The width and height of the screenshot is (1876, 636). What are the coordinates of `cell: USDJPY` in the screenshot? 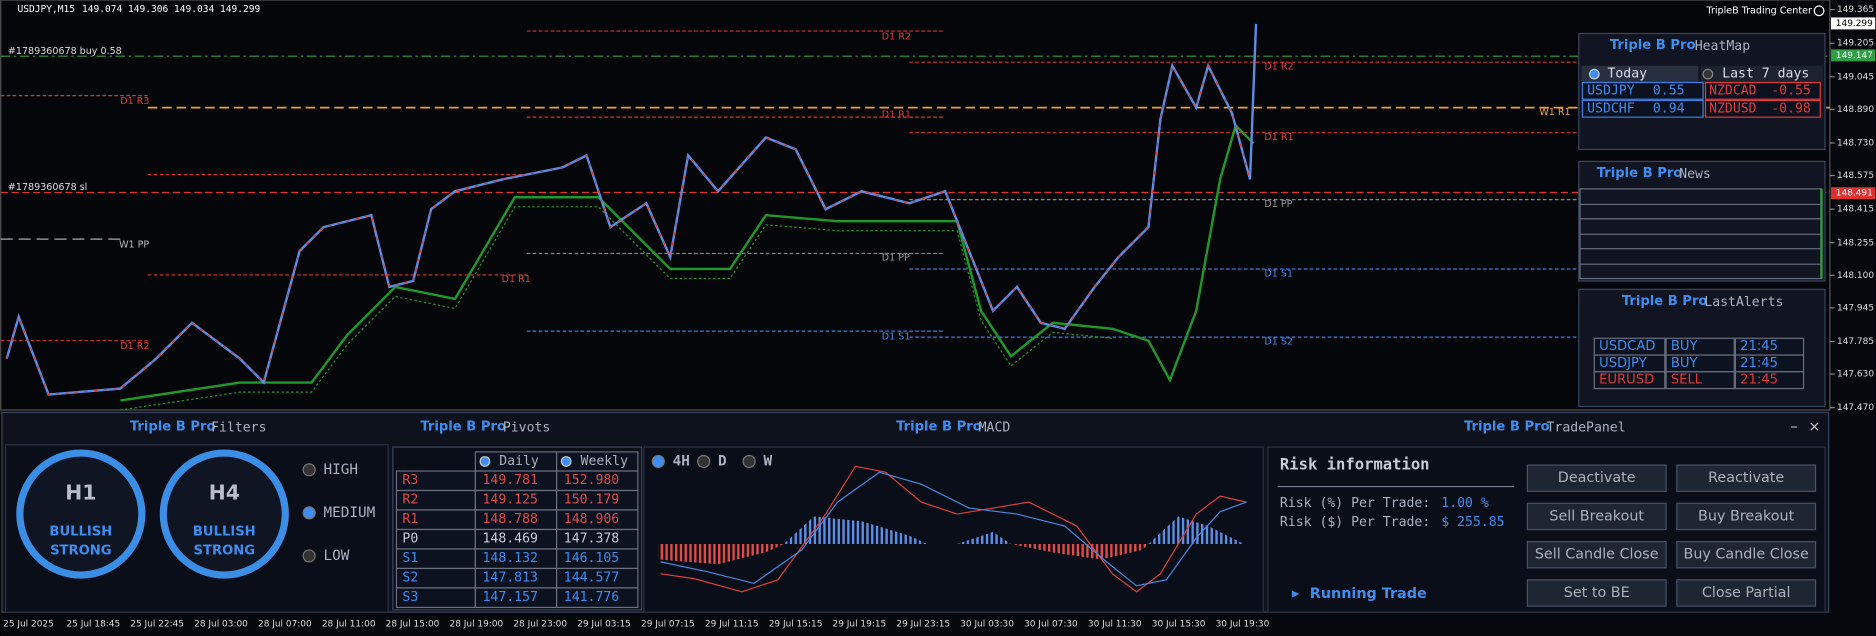 It's located at (1611, 90).